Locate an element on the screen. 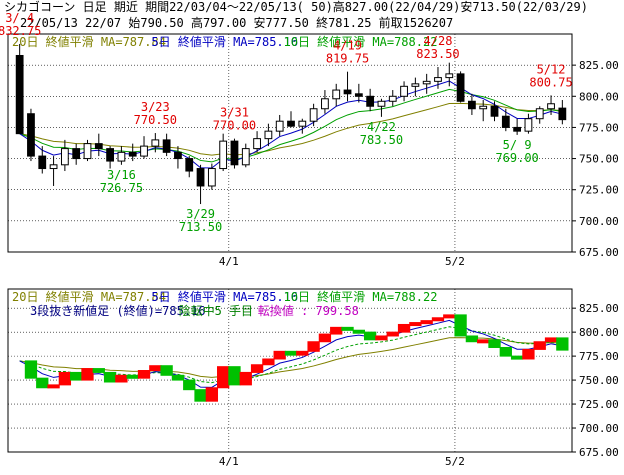 The width and height of the screenshot is (624, 475). annotation-low-value: 713.50 is located at coordinates (200, 227).